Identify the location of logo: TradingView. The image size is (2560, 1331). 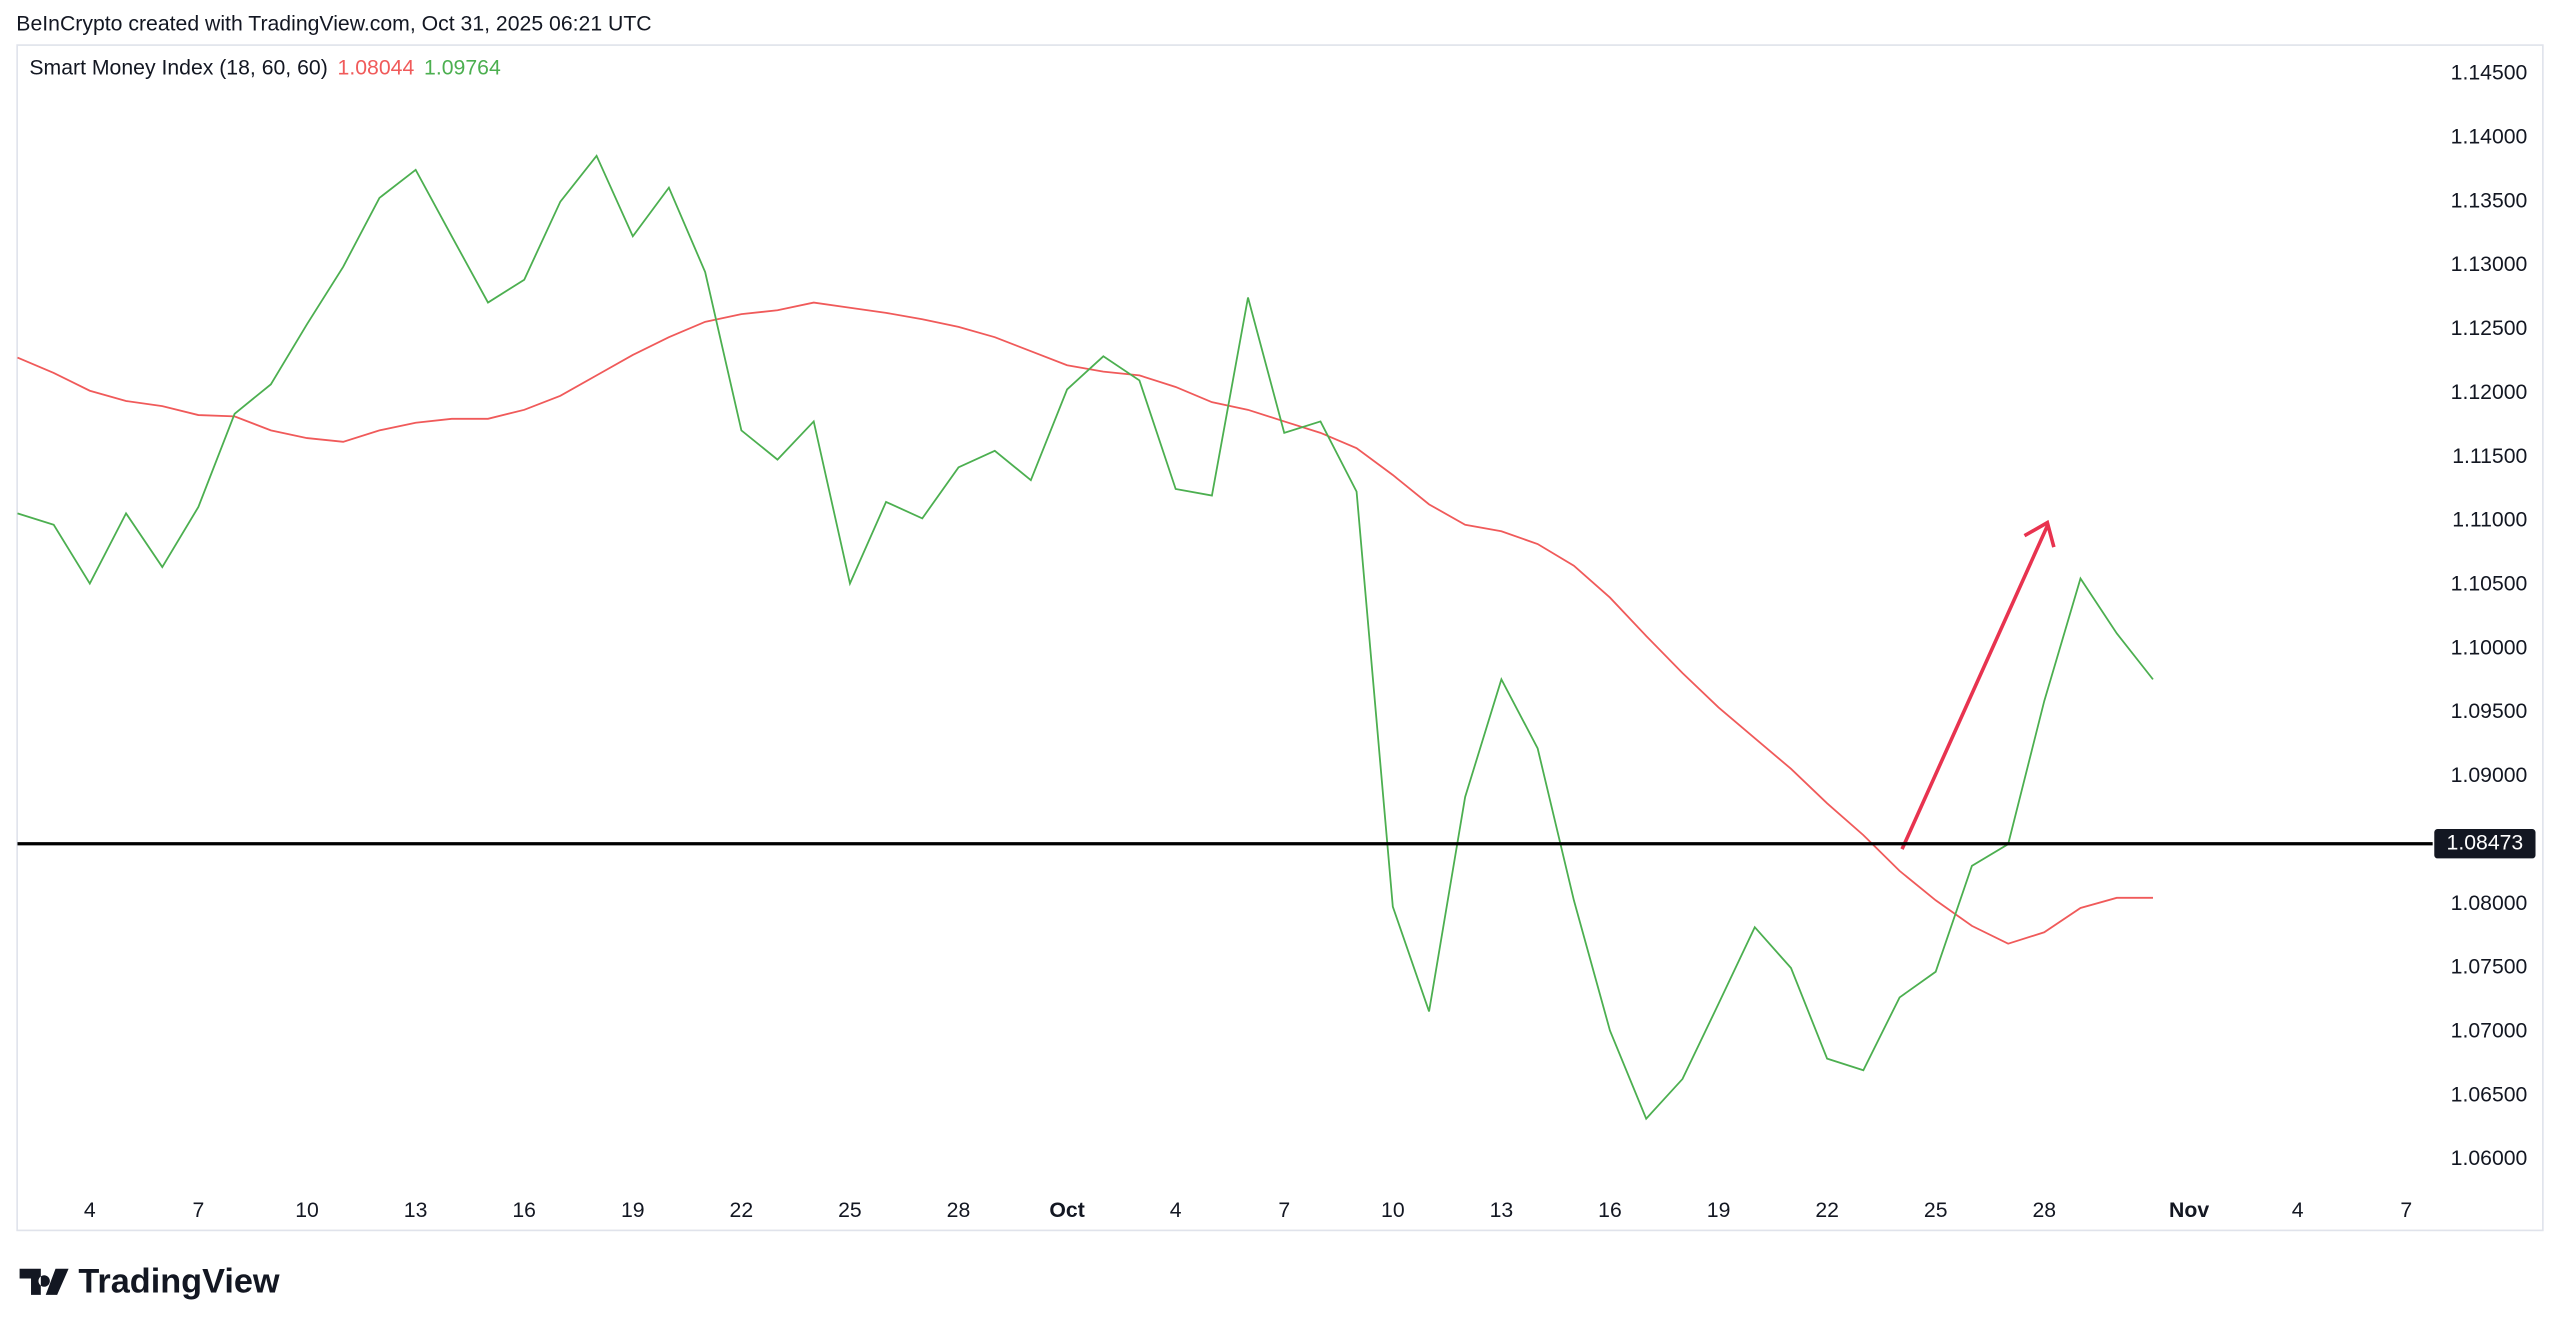
(149, 1282).